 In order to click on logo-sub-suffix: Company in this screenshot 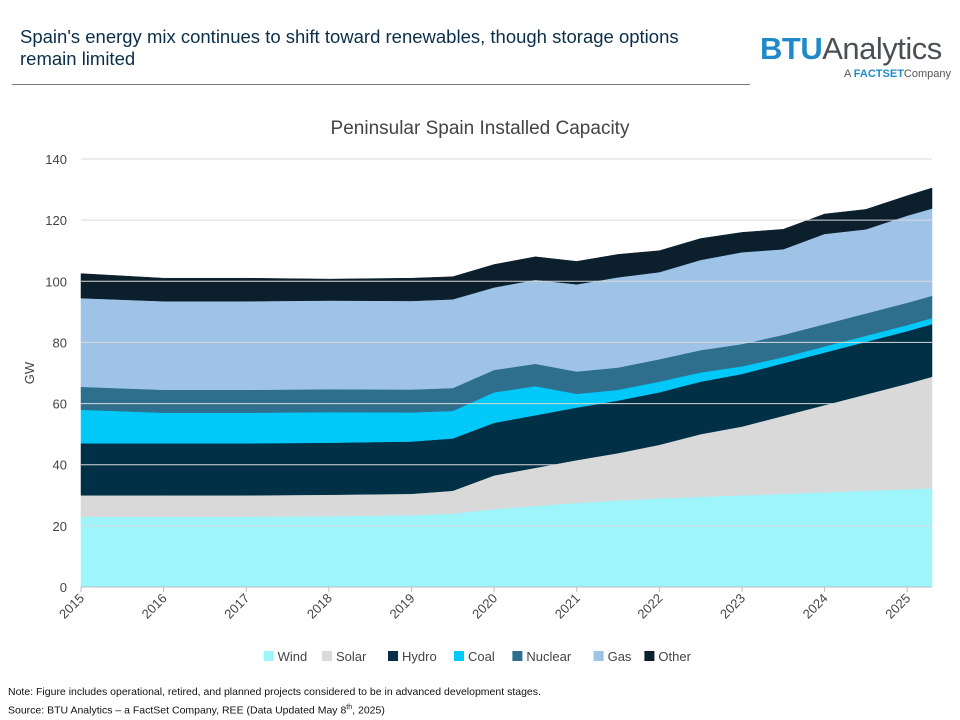, I will do `click(927, 74)`.